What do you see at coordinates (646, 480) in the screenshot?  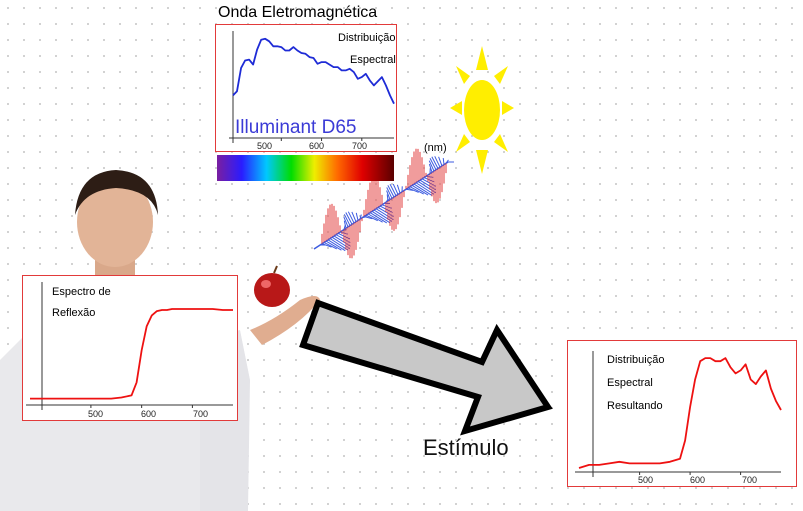 I see `result-tick-500: 500` at bounding box center [646, 480].